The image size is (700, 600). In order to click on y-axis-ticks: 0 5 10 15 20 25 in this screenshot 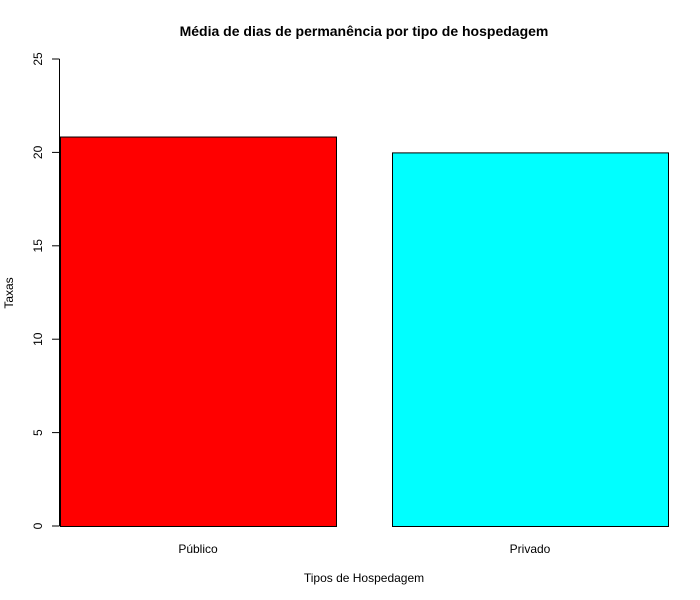, I will do `click(45, 290)`.